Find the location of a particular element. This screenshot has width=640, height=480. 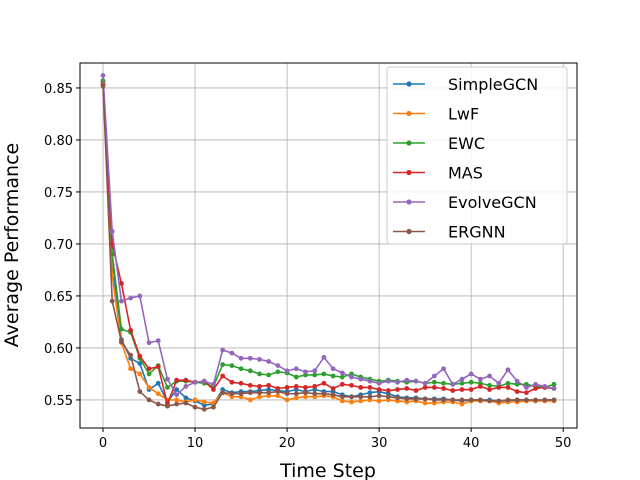

y-tick-label: 0.65 is located at coordinates (58, 297).